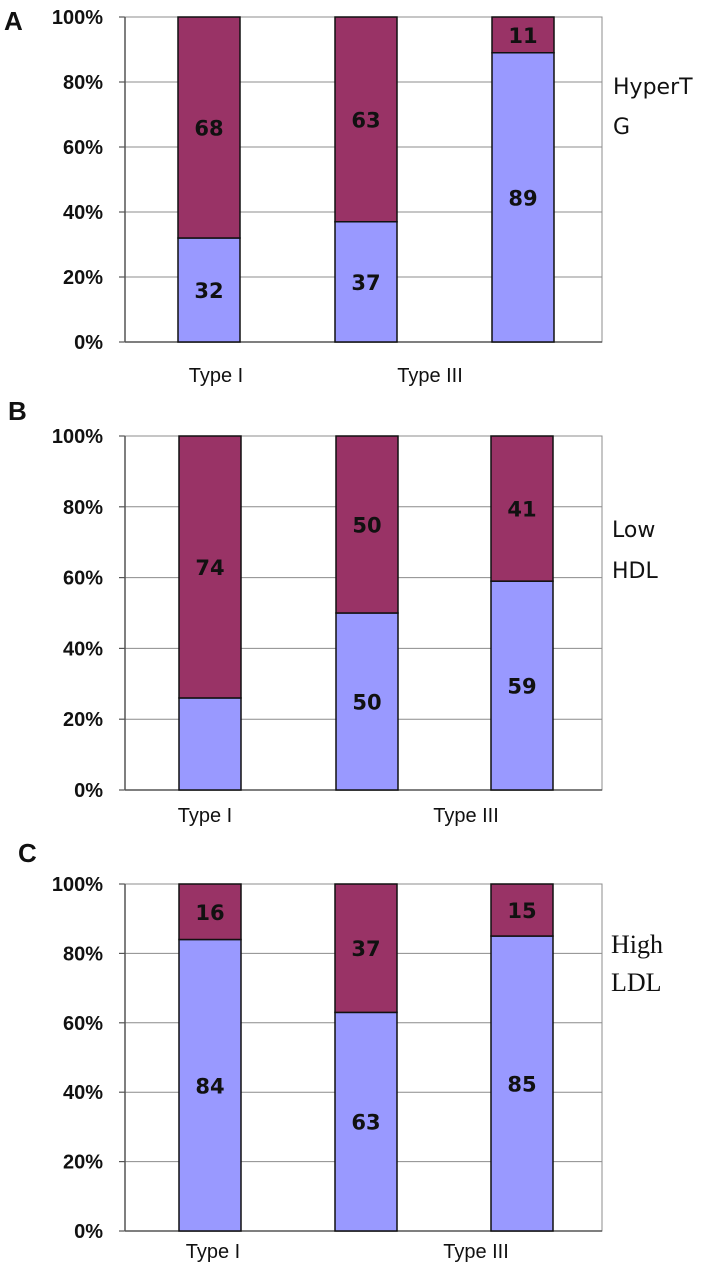 The image size is (704, 1264). I want to click on panel-label-c: C, so click(27, 853).